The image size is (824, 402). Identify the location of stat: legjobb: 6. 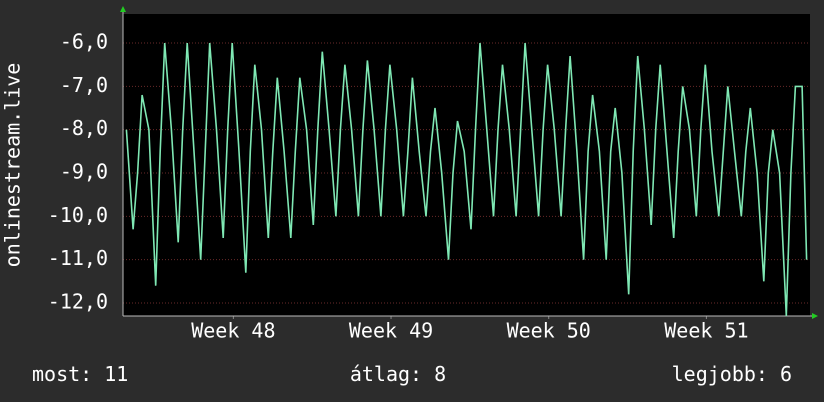
(732, 374).